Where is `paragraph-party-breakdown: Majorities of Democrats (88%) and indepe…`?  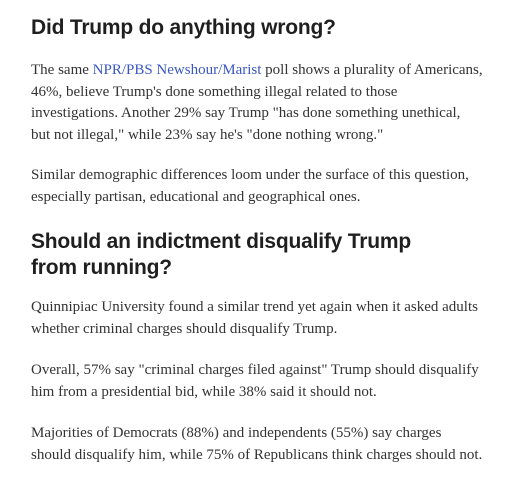 paragraph-party-breakdown: Majorities of Democrats (88%) and indepe… is located at coordinates (257, 444).